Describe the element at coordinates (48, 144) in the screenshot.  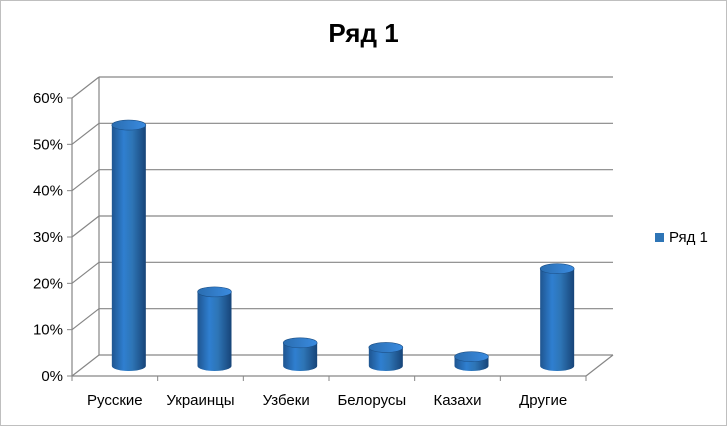
I see `y-tick-label: 50%` at that location.